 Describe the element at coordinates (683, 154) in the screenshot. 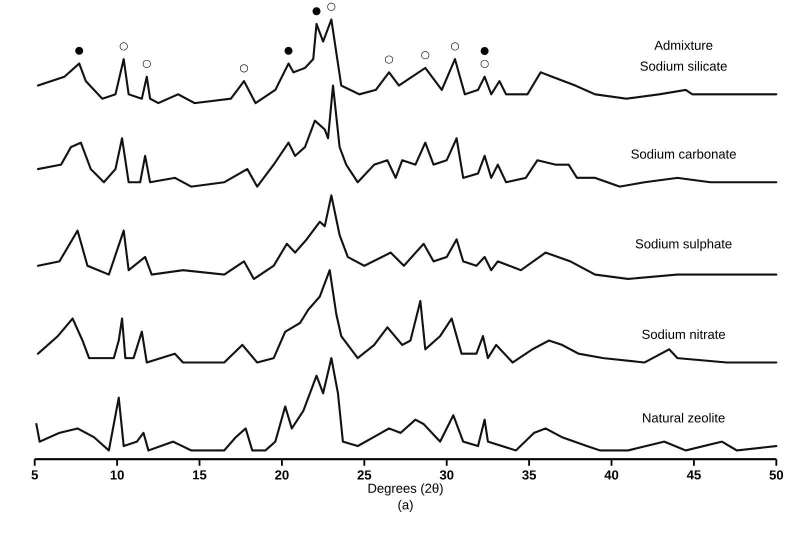

I see `series-label: Sodium carbonate` at that location.